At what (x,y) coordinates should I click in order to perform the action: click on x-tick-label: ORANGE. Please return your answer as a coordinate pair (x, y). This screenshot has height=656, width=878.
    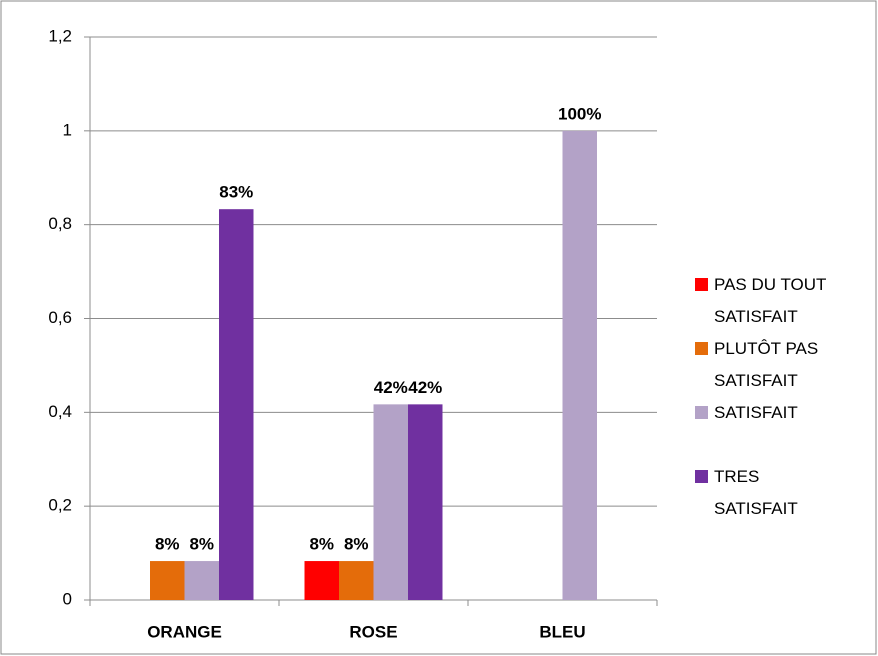
    Looking at the image, I should click on (184, 631).